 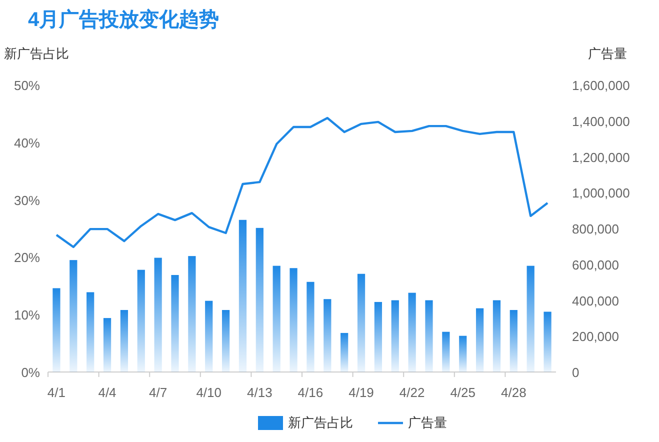 I want to click on y-tick-label: 20%, so click(x=27, y=258).